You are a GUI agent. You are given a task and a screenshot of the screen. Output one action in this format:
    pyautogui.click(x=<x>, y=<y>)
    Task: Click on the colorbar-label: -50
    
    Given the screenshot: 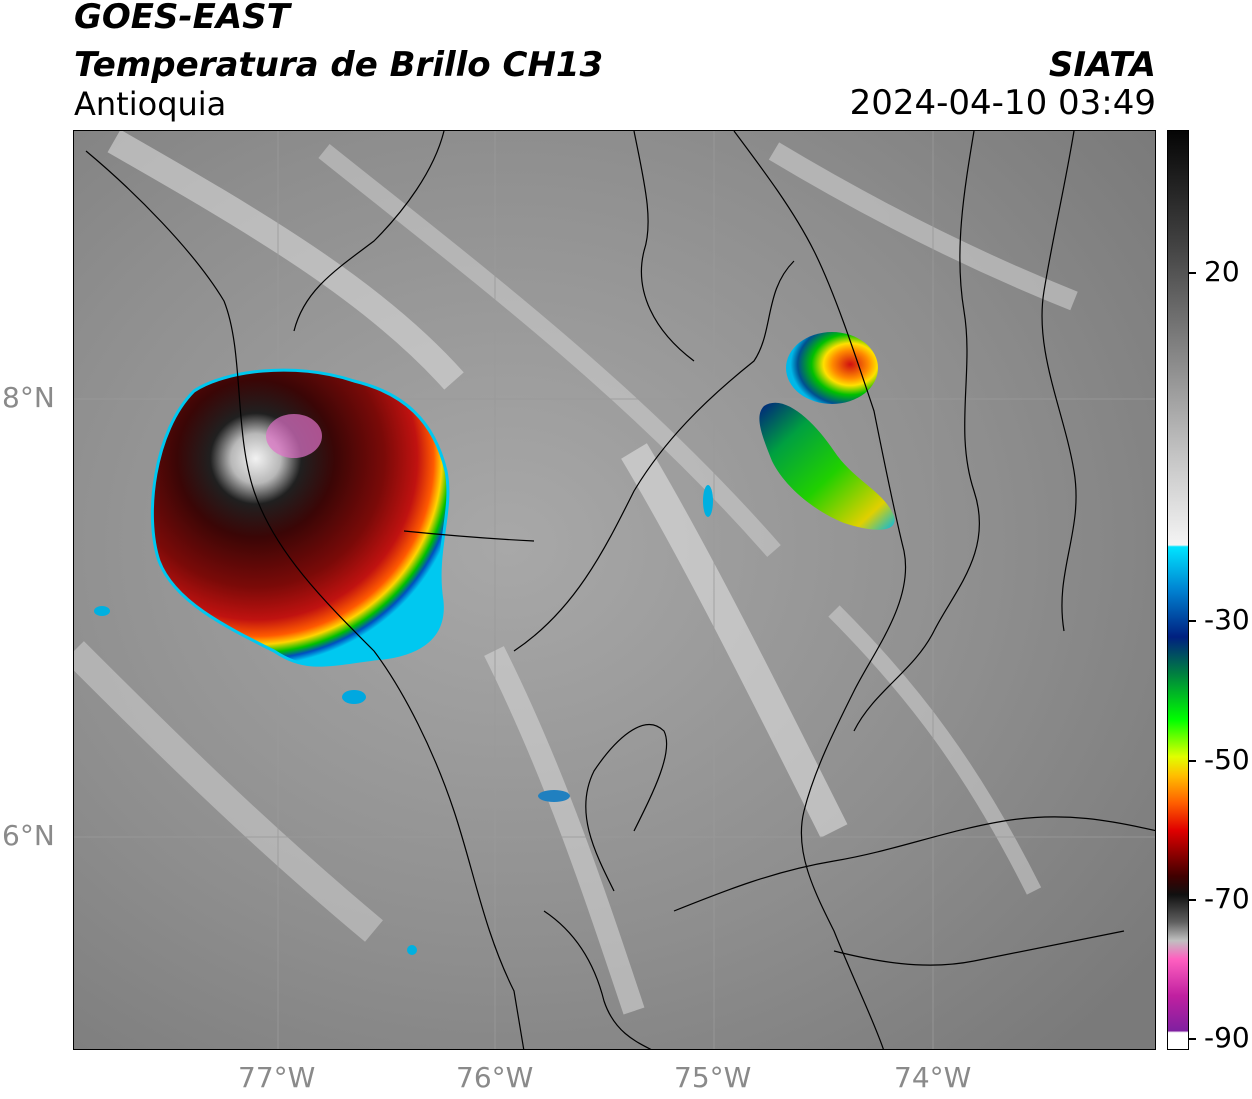 What is the action you would take?
    pyautogui.click(x=1227, y=759)
    